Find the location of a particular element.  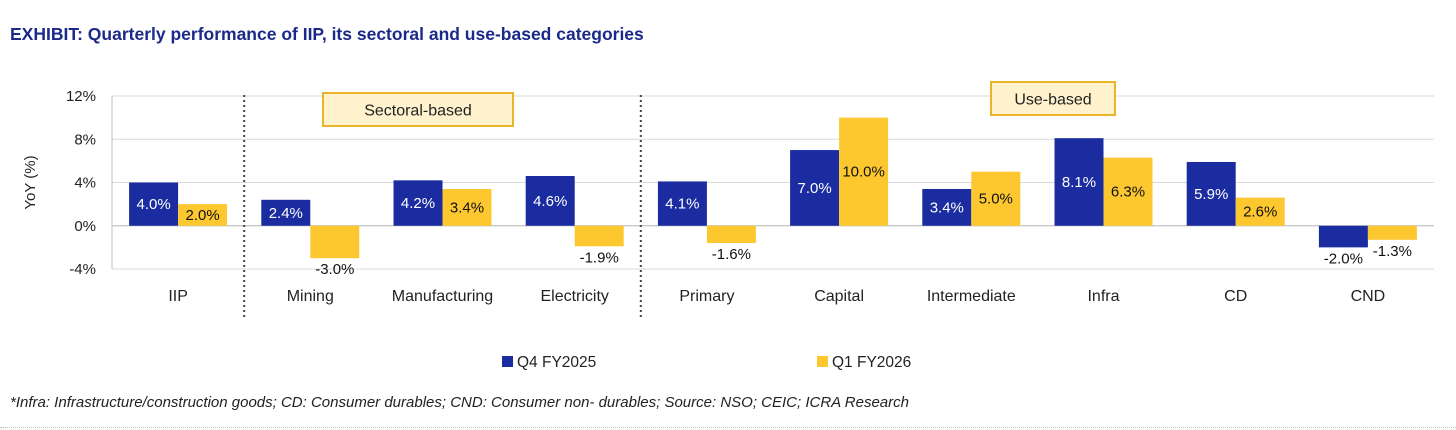

bar-q1-iip is located at coordinates (203, 215).